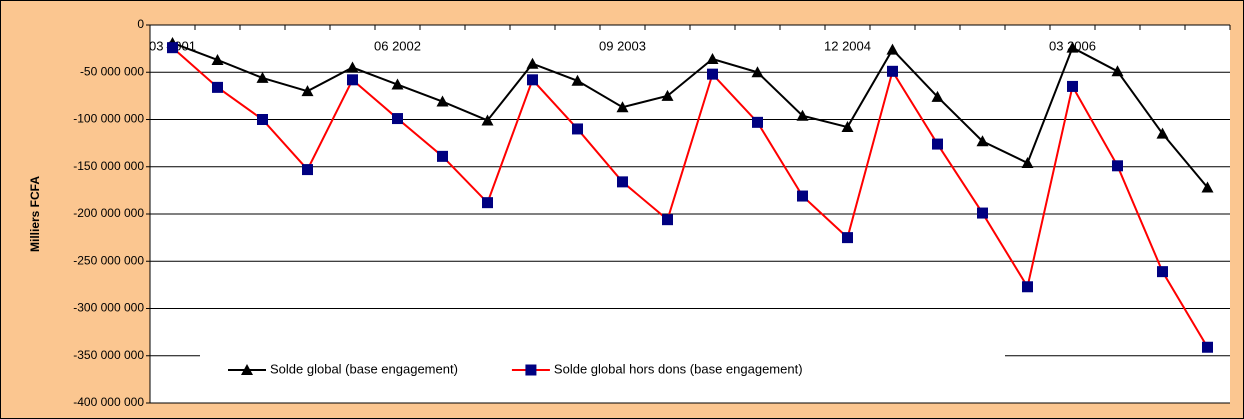 The width and height of the screenshot is (1244, 419). What do you see at coordinates (108, 213) in the screenshot?
I see `y-tick-label: -200 000 000` at bounding box center [108, 213].